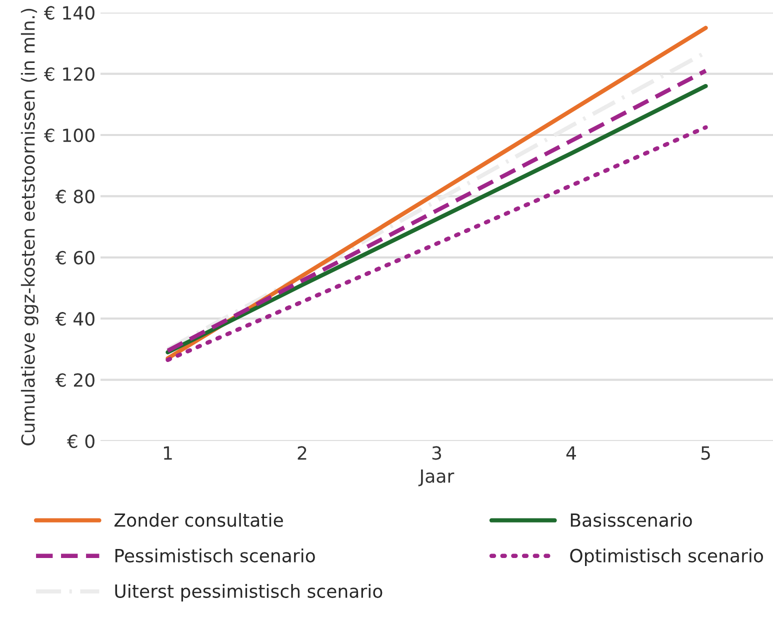  Describe the element at coordinates (437, 453) in the screenshot. I see `x-tick-label: 3` at that location.